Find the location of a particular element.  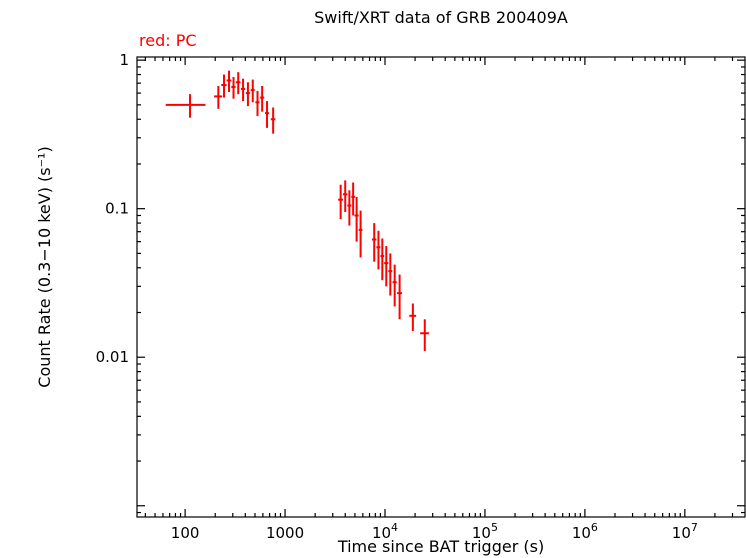

x-axis-label: Time since BAT trigger (s) is located at coordinates (441, 546).